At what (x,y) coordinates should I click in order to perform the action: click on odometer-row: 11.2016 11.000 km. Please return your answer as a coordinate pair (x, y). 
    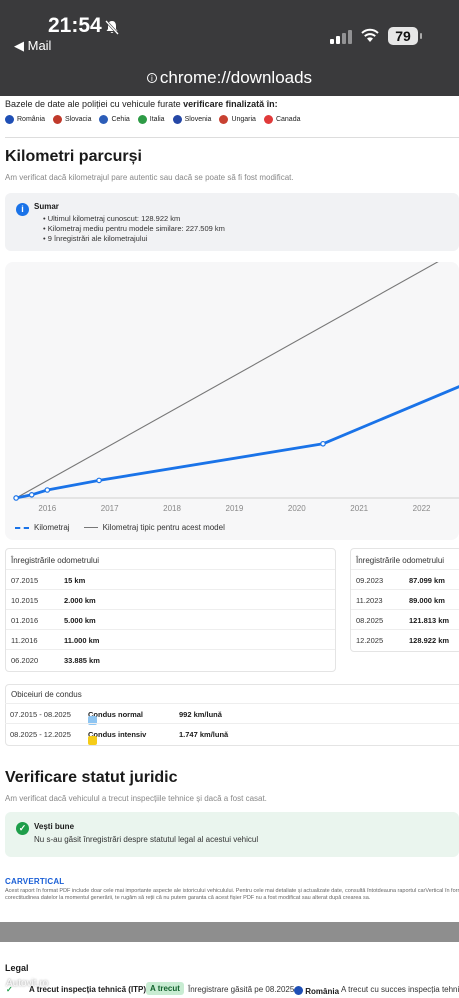
    Looking at the image, I should click on (170, 639).